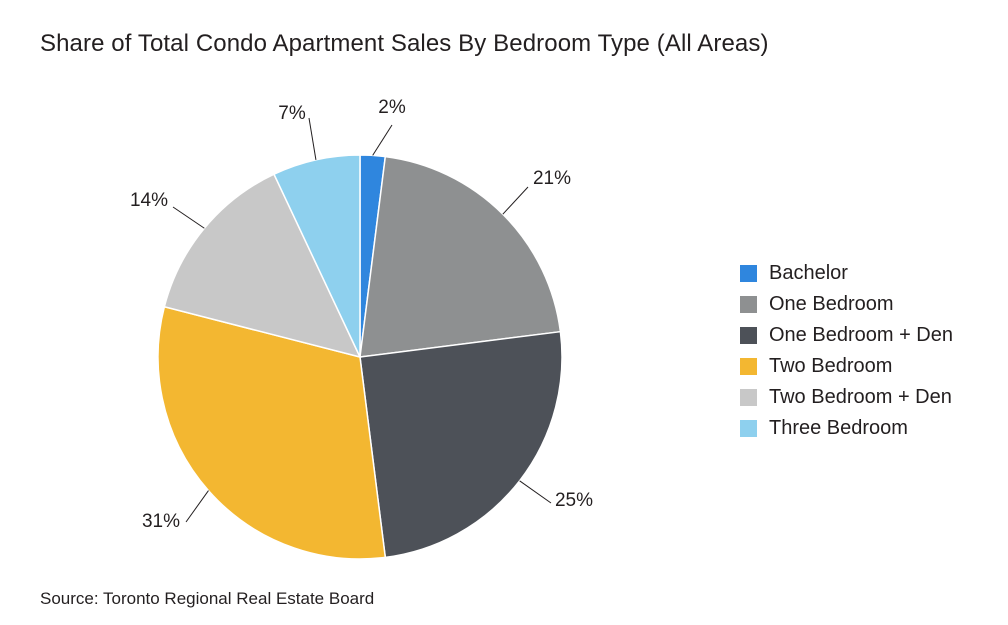 The width and height of the screenshot is (1008, 625). I want to click on legend-item-one-bedroom-den: One Bedroom + Den, so click(846, 335).